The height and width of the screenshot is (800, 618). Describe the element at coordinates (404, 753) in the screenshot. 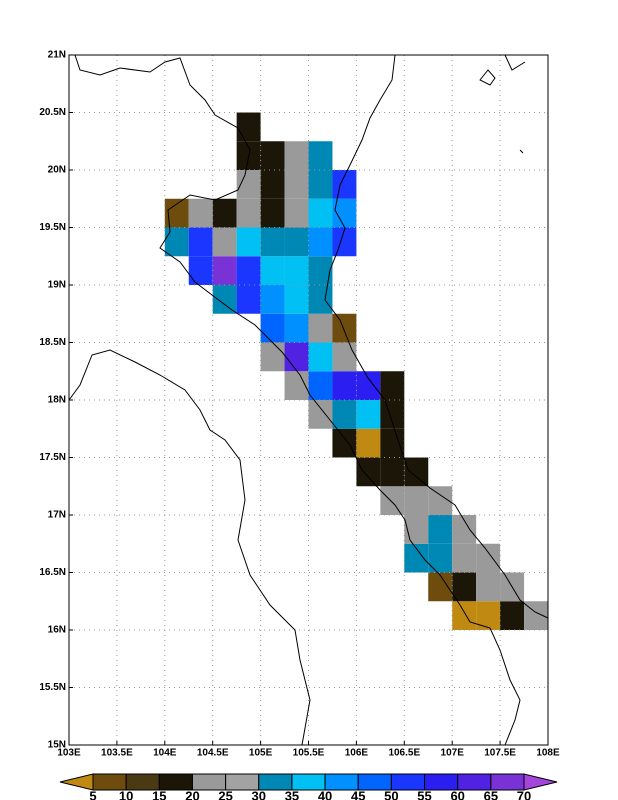

I see `x-tick-label: 106.5E` at that location.